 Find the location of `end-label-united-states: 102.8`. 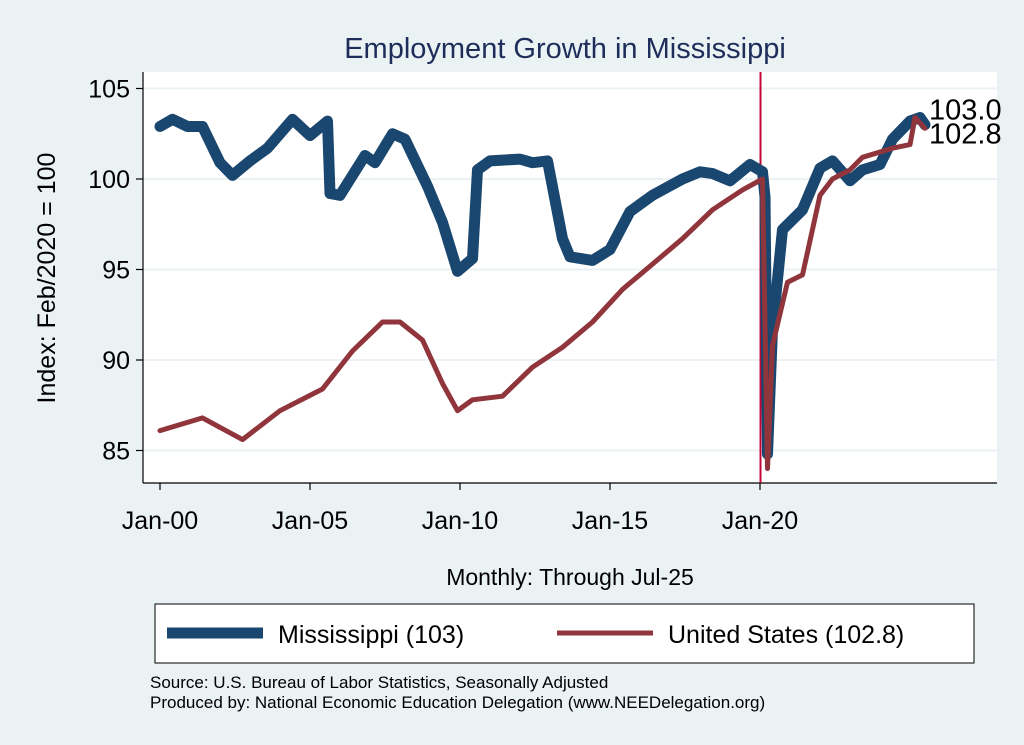

end-label-united-states: 102.8 is located at coordinates (965, 134).